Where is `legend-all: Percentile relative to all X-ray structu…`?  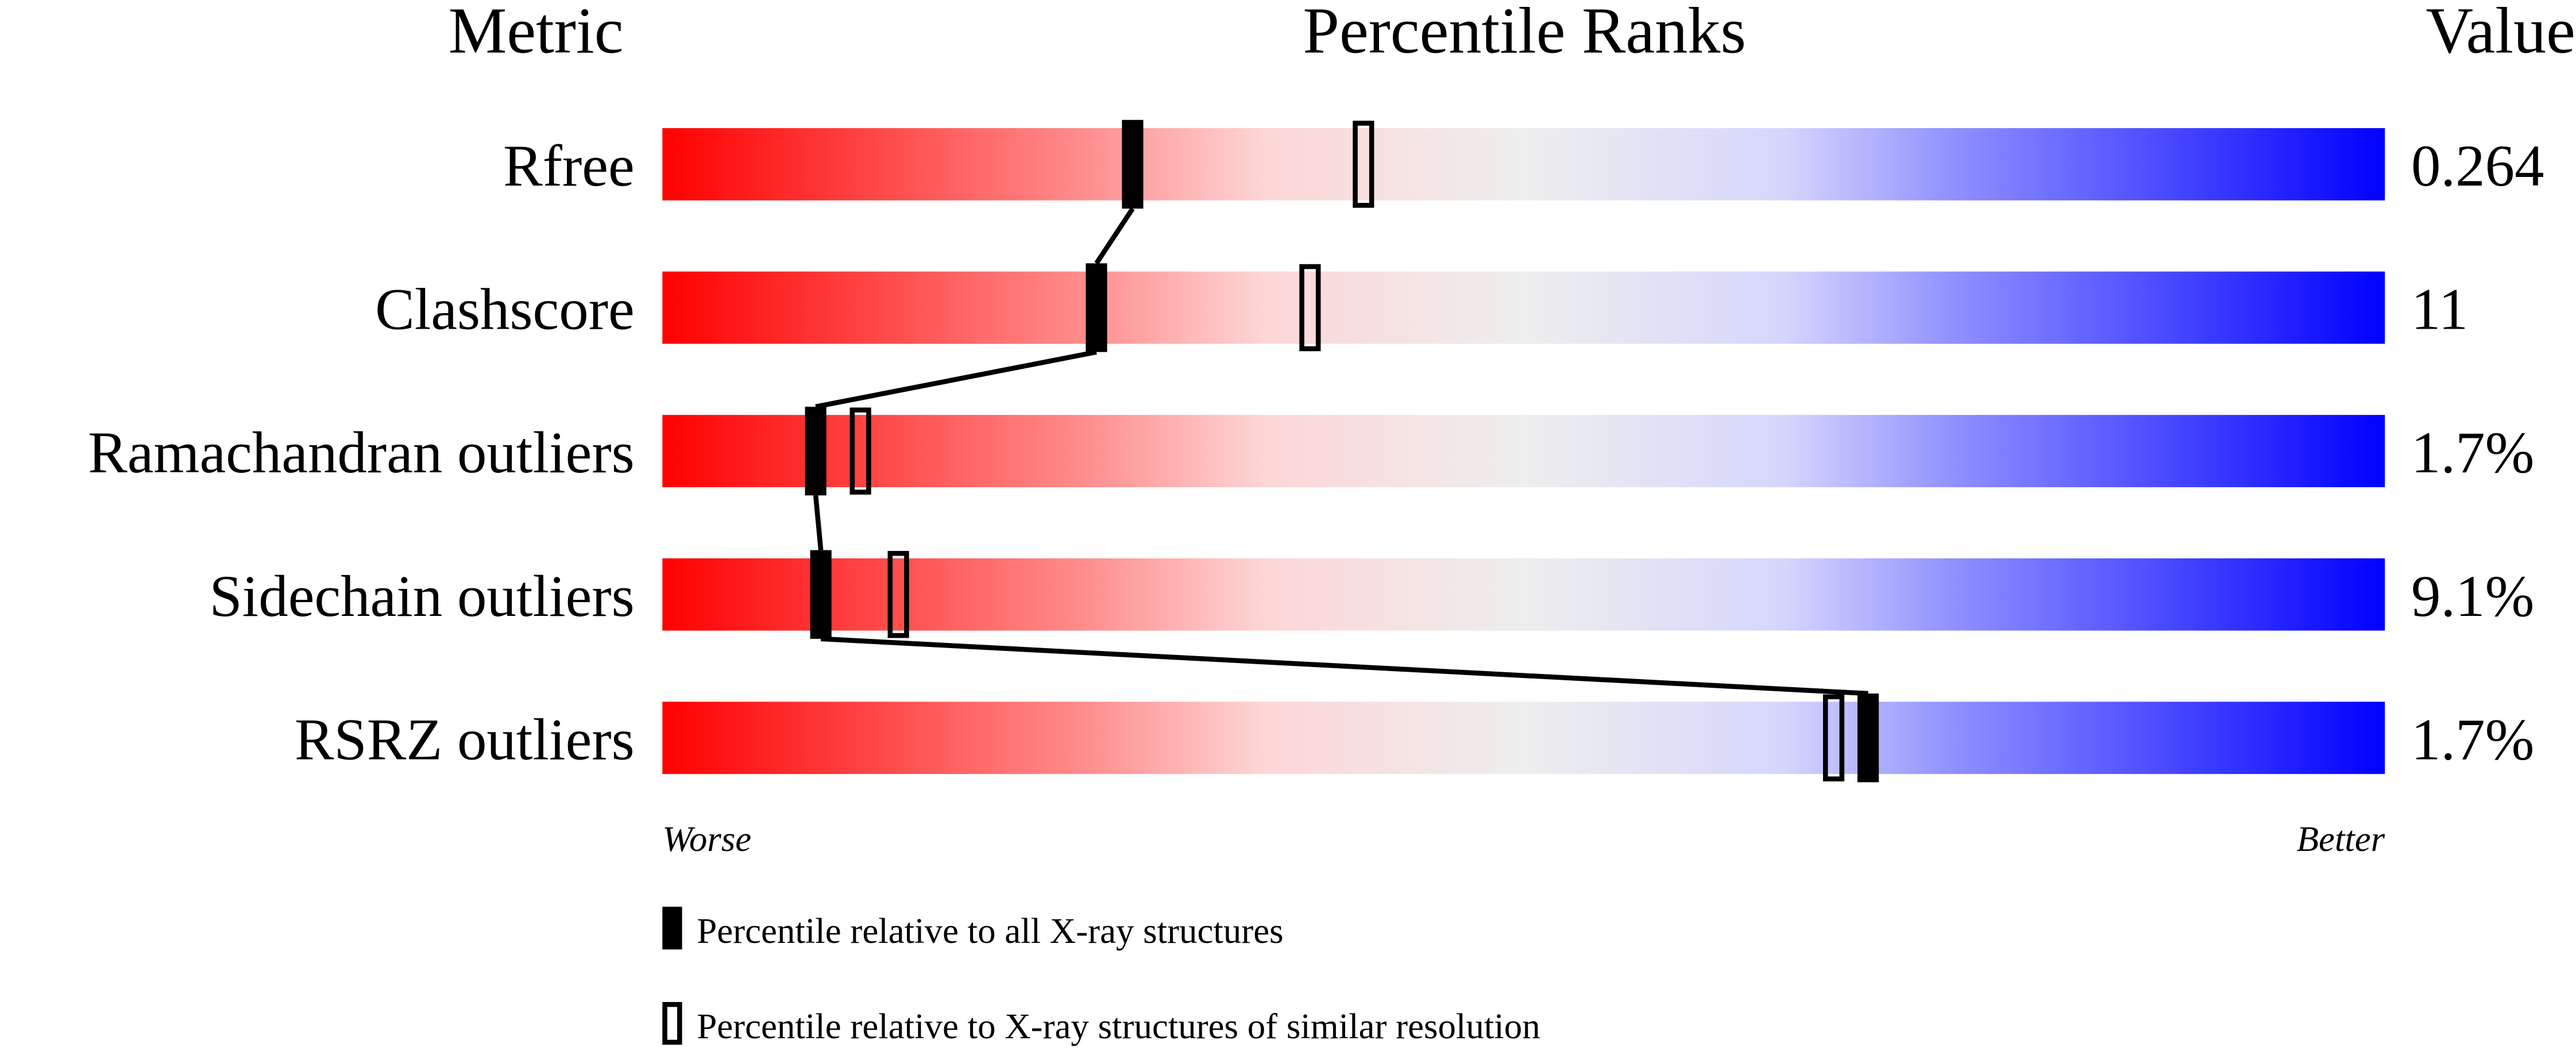
legend-all: Percentile relative to all X-ray structu… is located at coordinates (990, 931).